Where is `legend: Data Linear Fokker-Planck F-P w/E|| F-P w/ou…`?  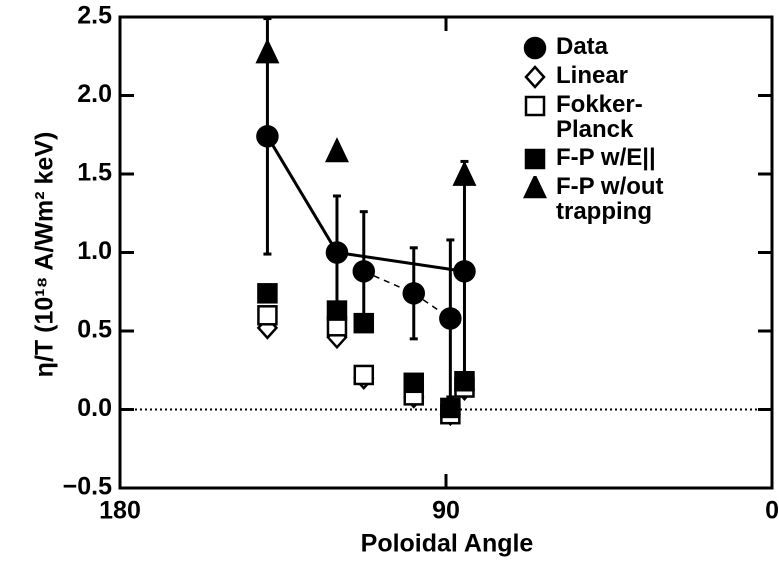
legend: Data Linear Fokker-Planck F-P w/E|| F-P w/ou… is located at coordinates (642, 130).